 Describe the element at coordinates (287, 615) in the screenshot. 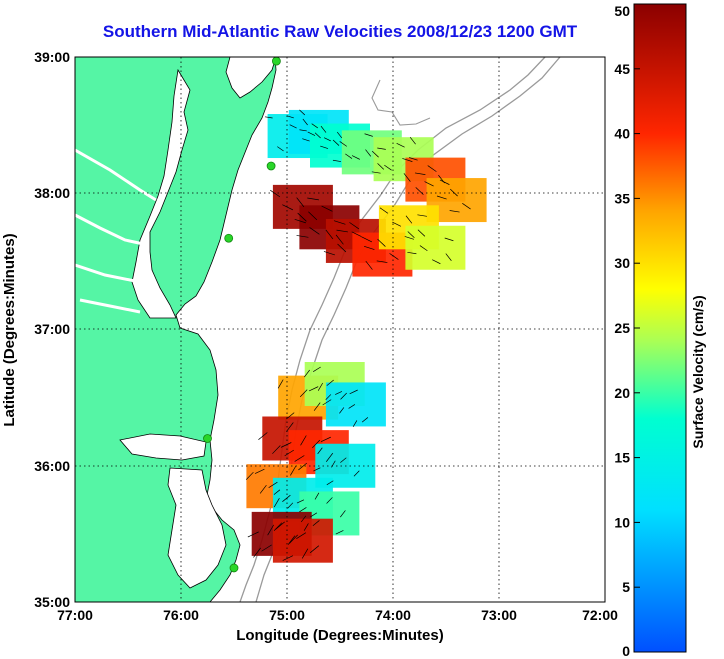

I see `x-tick-label: 75:00` at that location.